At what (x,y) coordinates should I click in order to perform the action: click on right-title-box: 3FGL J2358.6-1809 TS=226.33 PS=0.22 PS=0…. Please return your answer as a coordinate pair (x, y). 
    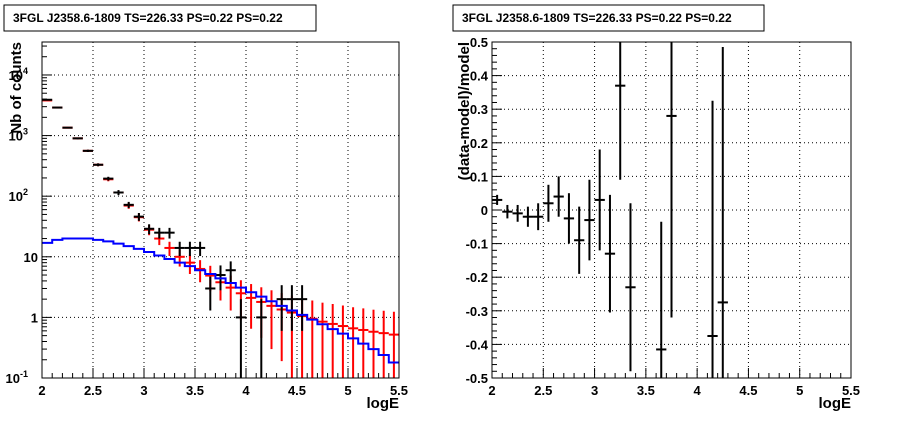
    Looking at the image, I should click on (608, 18).